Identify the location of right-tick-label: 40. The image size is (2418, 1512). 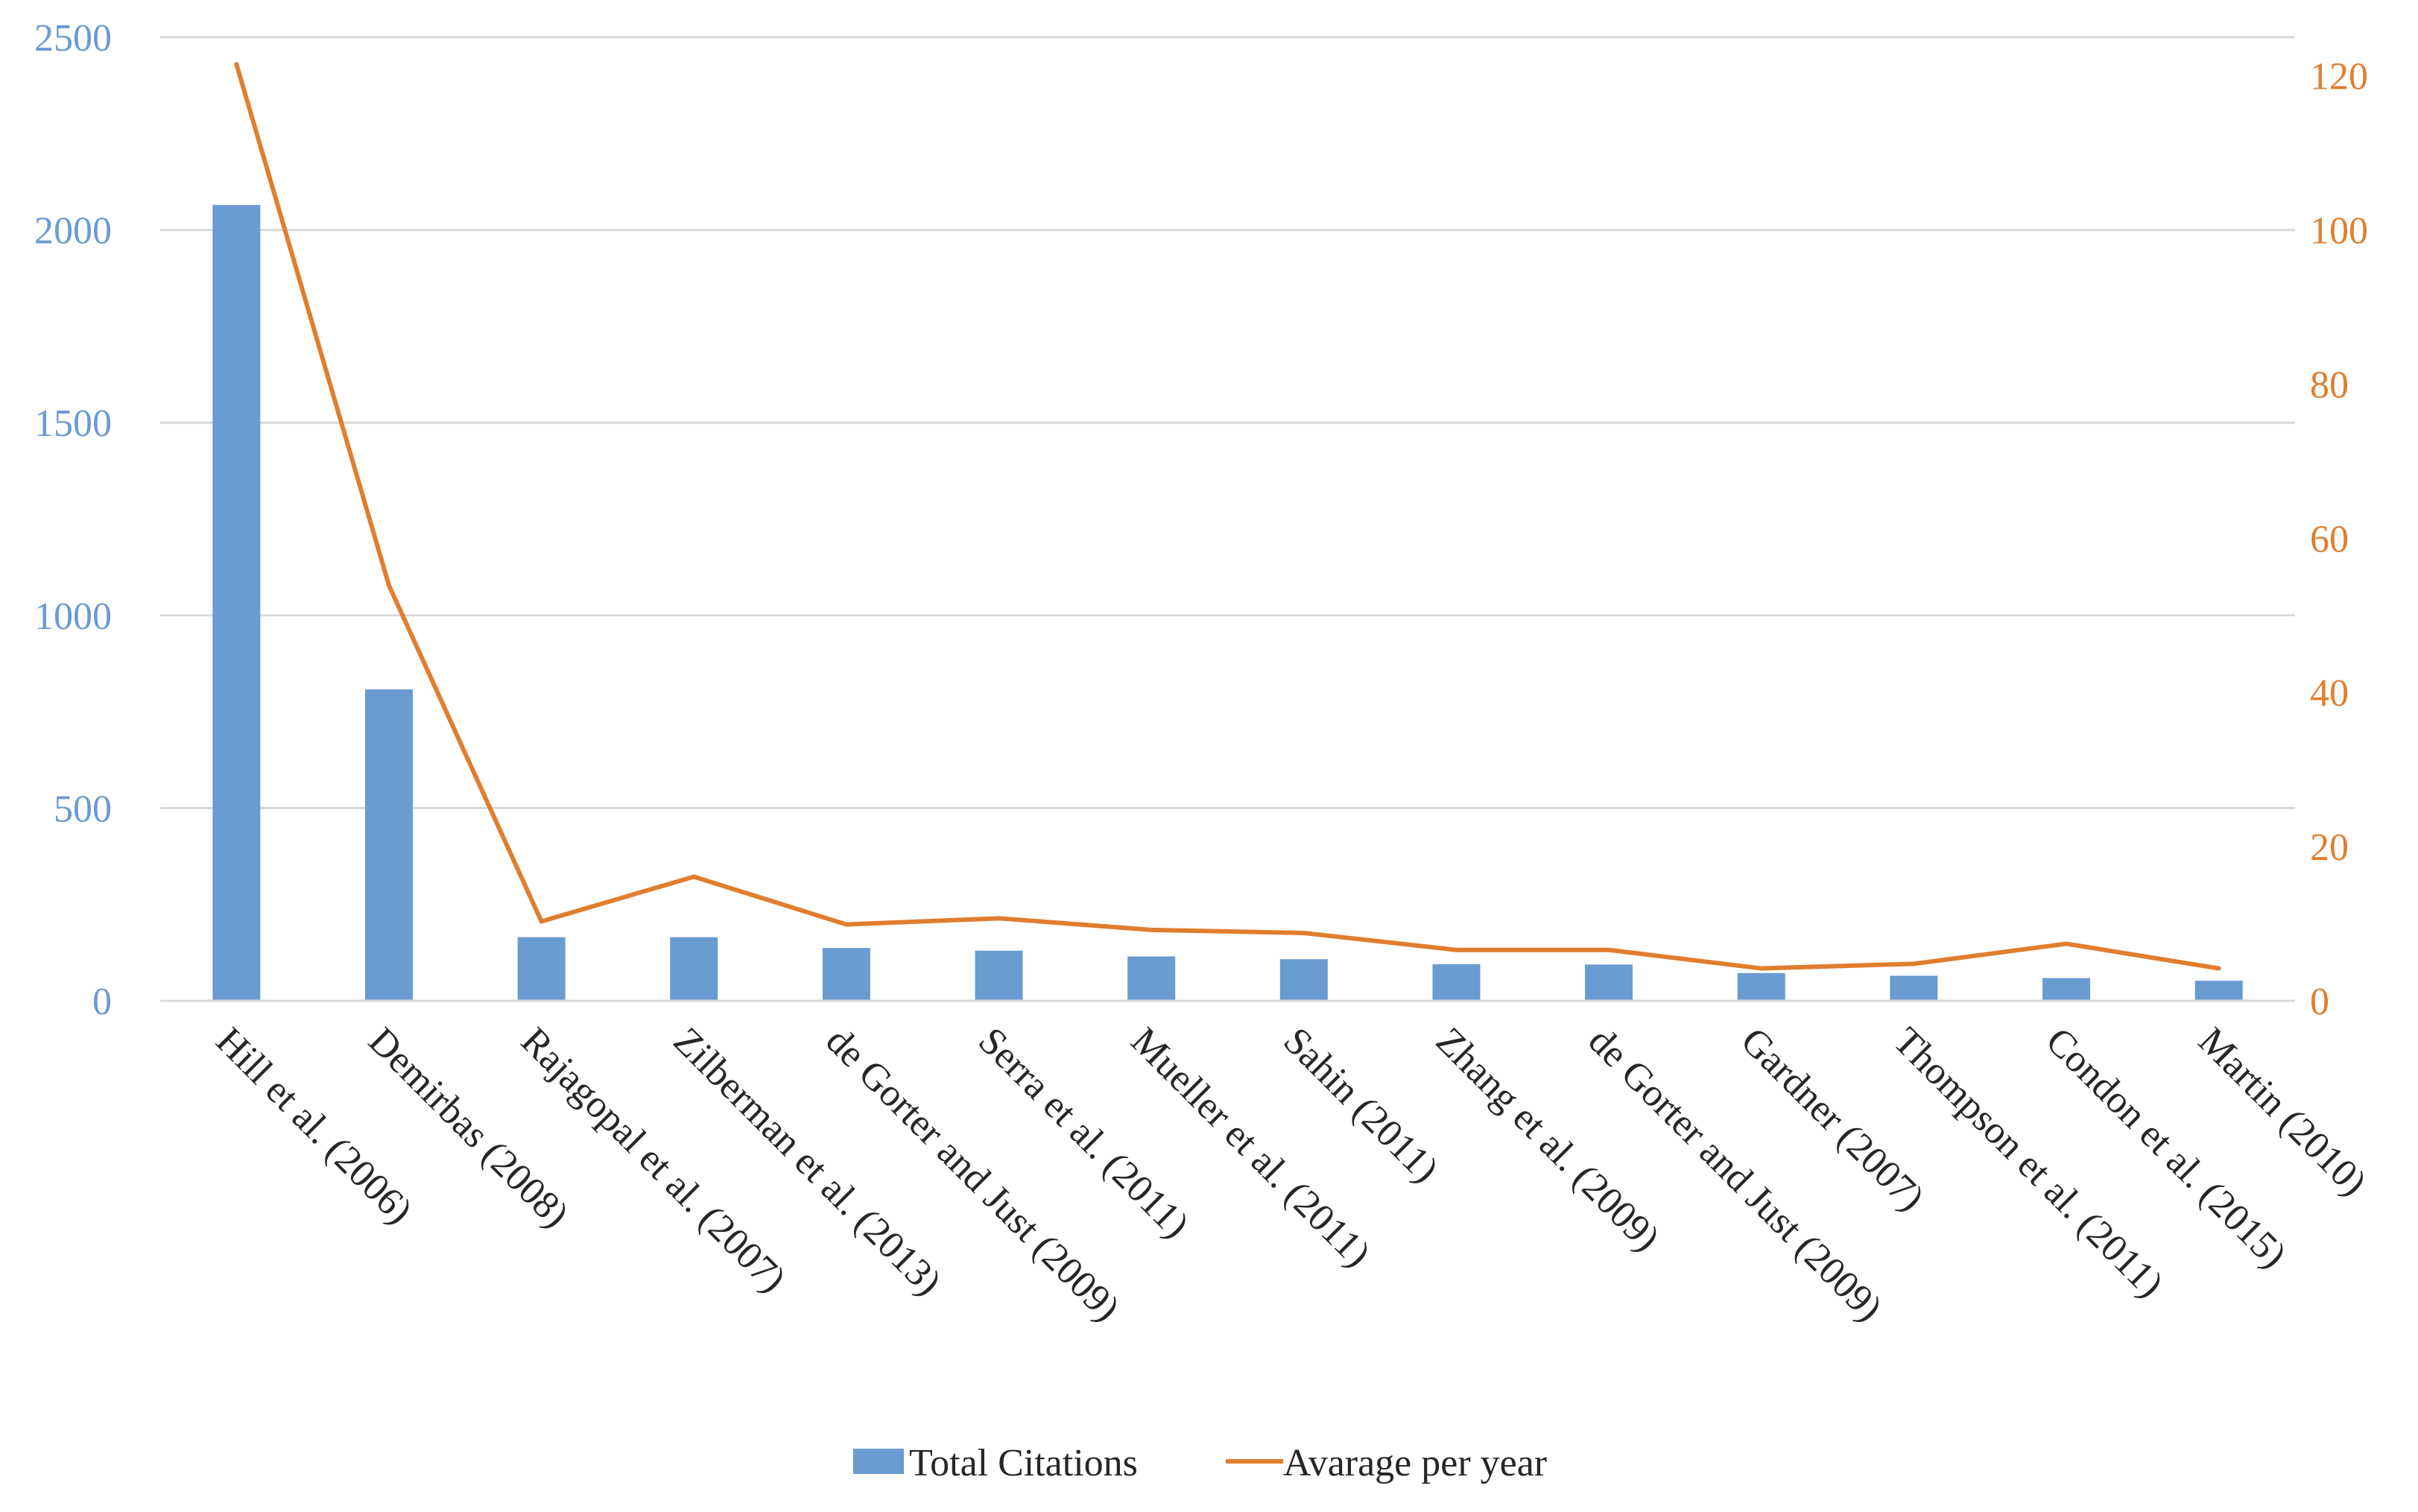
(2329, 693).